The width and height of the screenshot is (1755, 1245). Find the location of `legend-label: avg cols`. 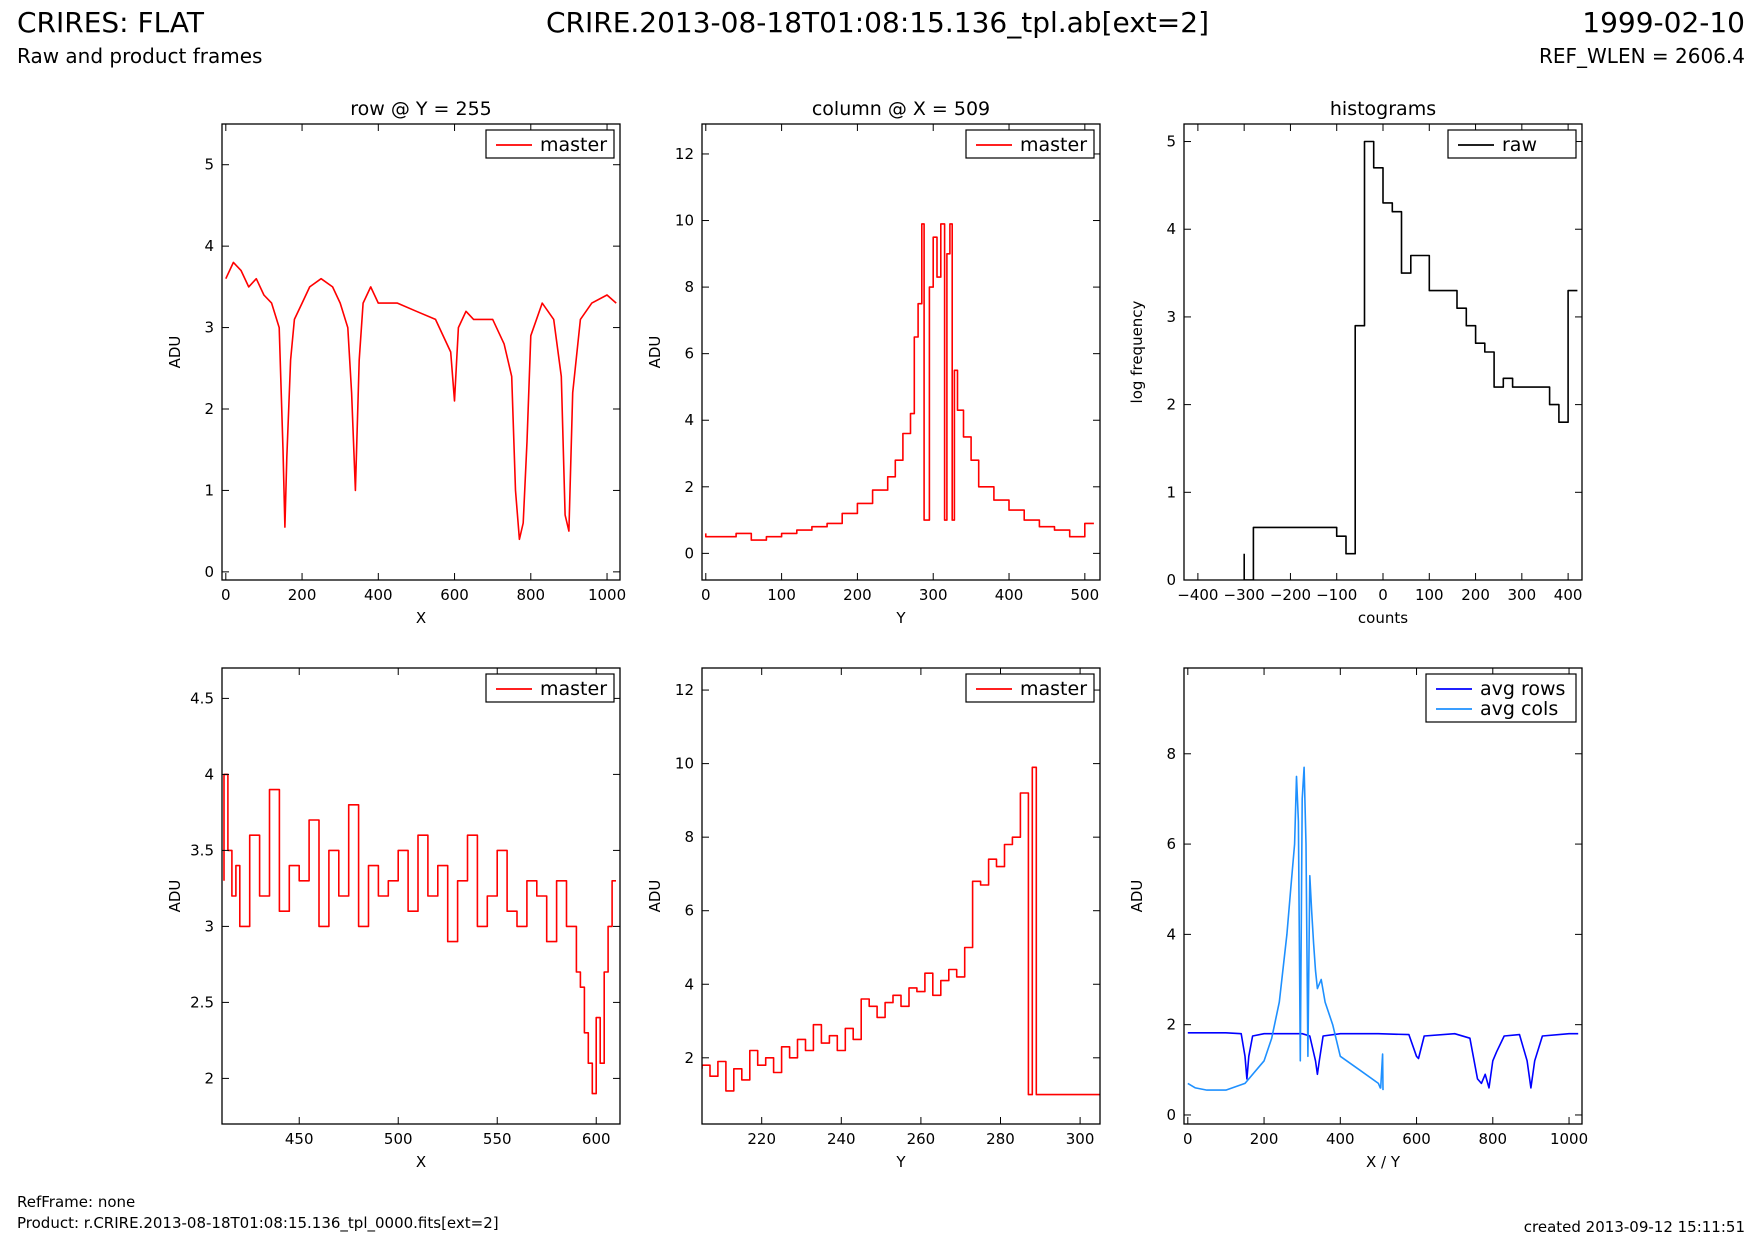

legend-label: avg cols is located at coordinates (1519, 709).